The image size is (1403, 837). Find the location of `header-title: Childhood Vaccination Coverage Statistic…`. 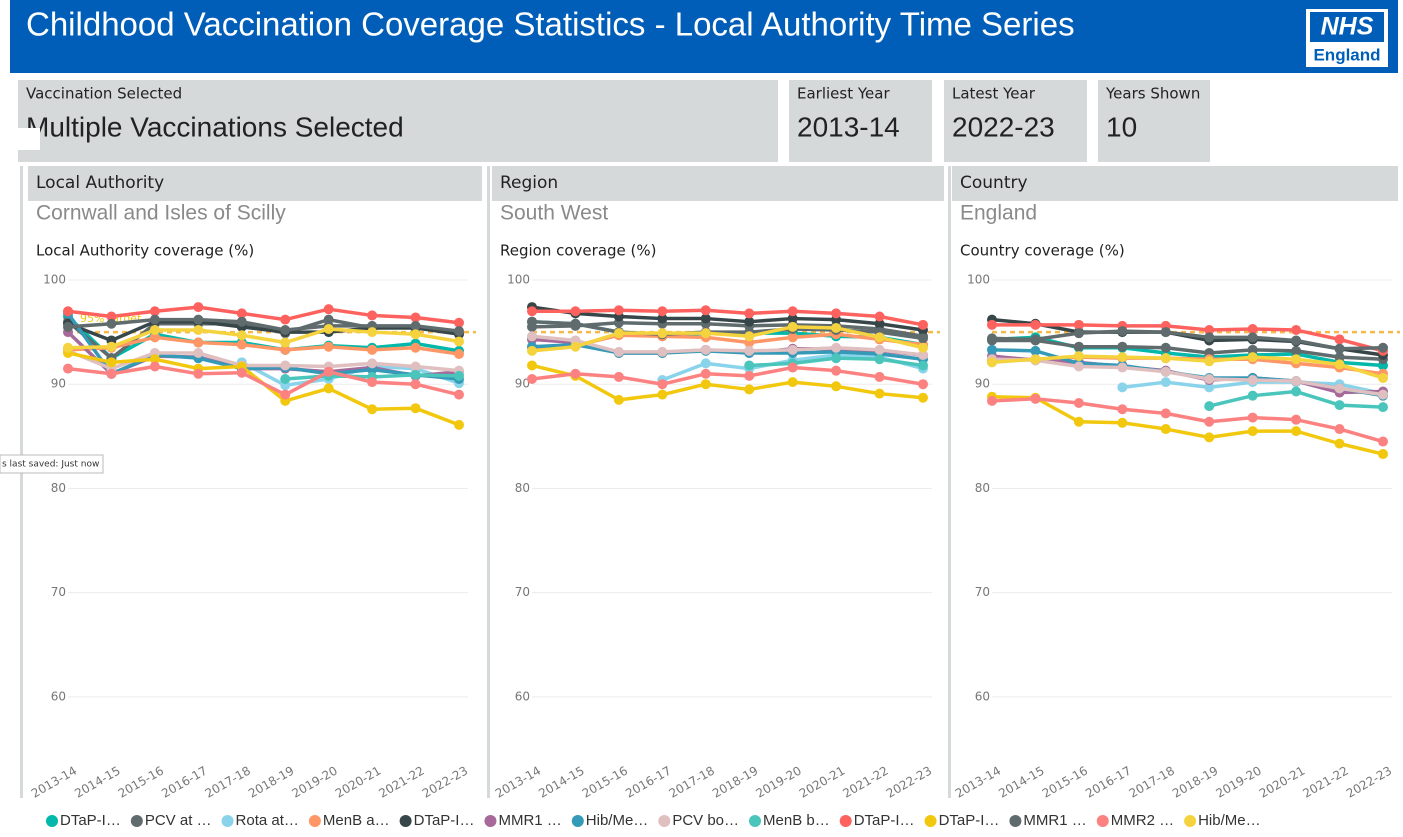

header-title: Childhood Vaccination Coverage Statistic… is located at coordinates (550, 24).